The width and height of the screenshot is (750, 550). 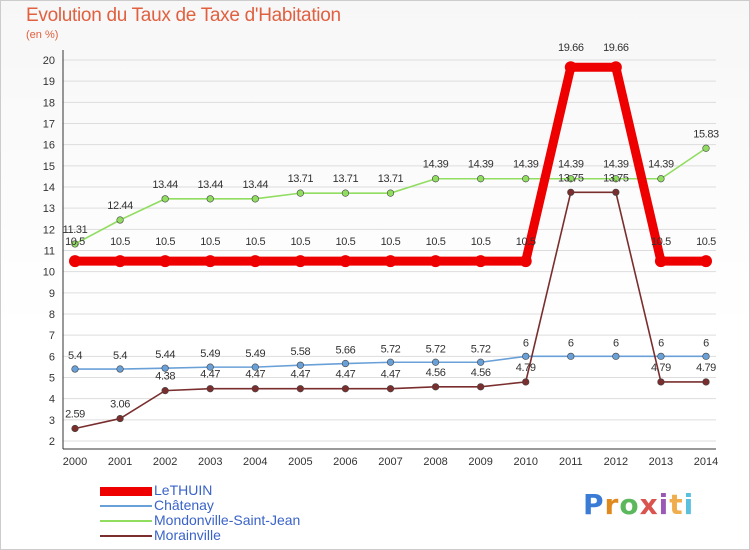 I want to click on x-tick-label: 2013, so click(x=661, y=462).